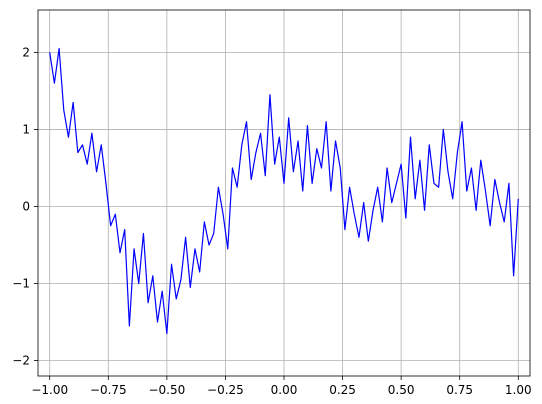 This screenshot has width=542, height=404. Describe the element at coordinates (166, 390) in the screenshot. I see `x-tick-label: −0.50` at that location.